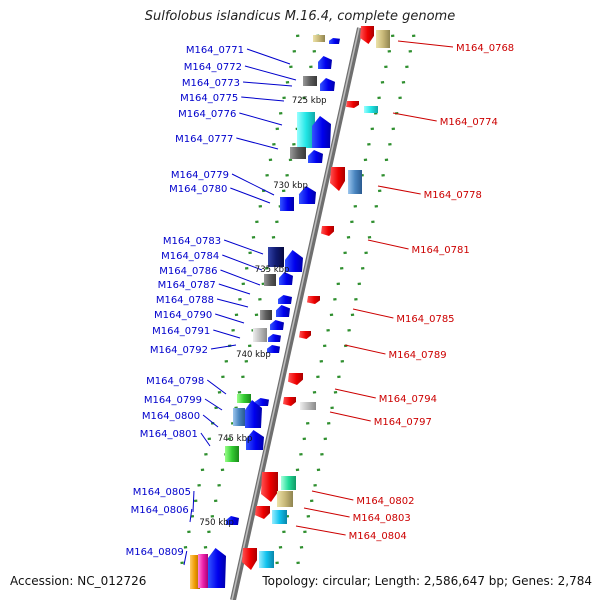 The width and height of the screenshot is (600, 600). Describe the element at coordinates (469, 122) in the screenshot. I see `gene-label-reverse: M164_0774` at that location.